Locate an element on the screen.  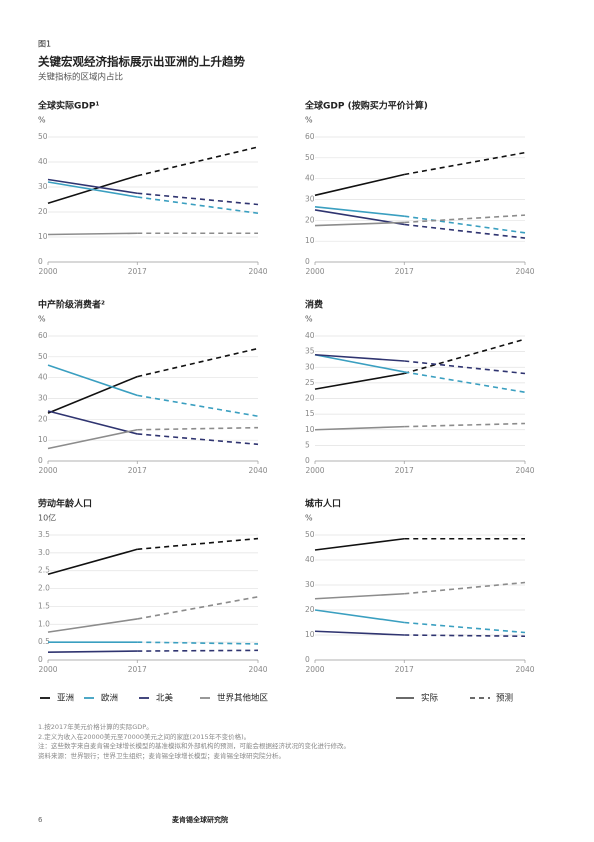
y-tick-label: 0.5 is located at coordinates (44, 641).